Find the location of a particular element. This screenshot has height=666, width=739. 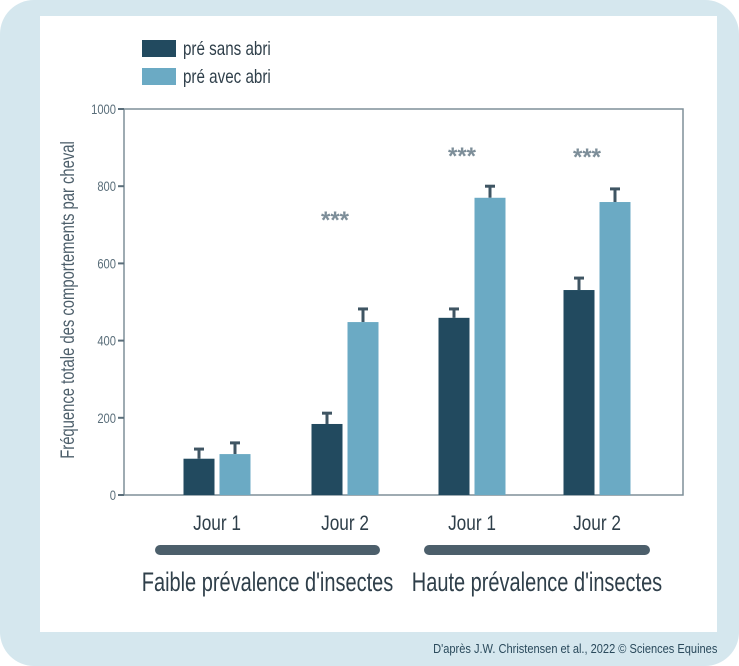

y-tick-label: 0 is located at coordinates (113, 495).